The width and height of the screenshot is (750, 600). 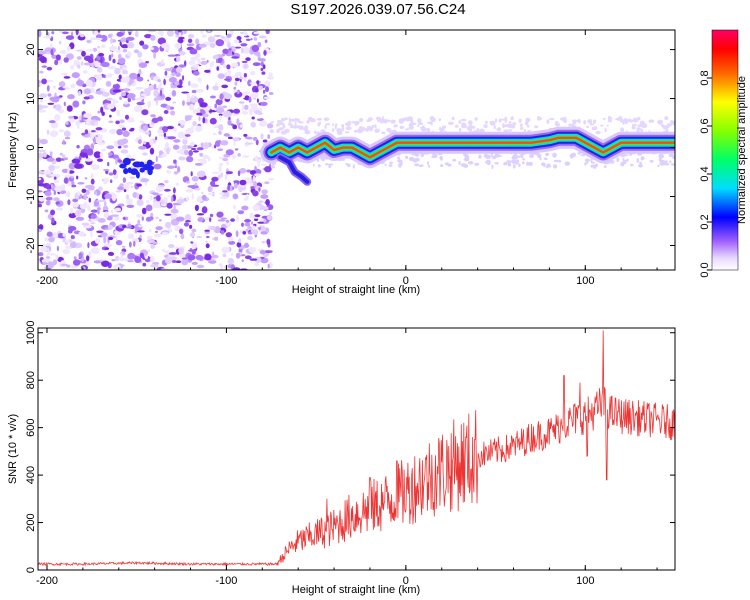 What do you see at coordinates (226, 581) in the screenshot?
I see `x-tick-label: -100` at bounding box center [226, 581].